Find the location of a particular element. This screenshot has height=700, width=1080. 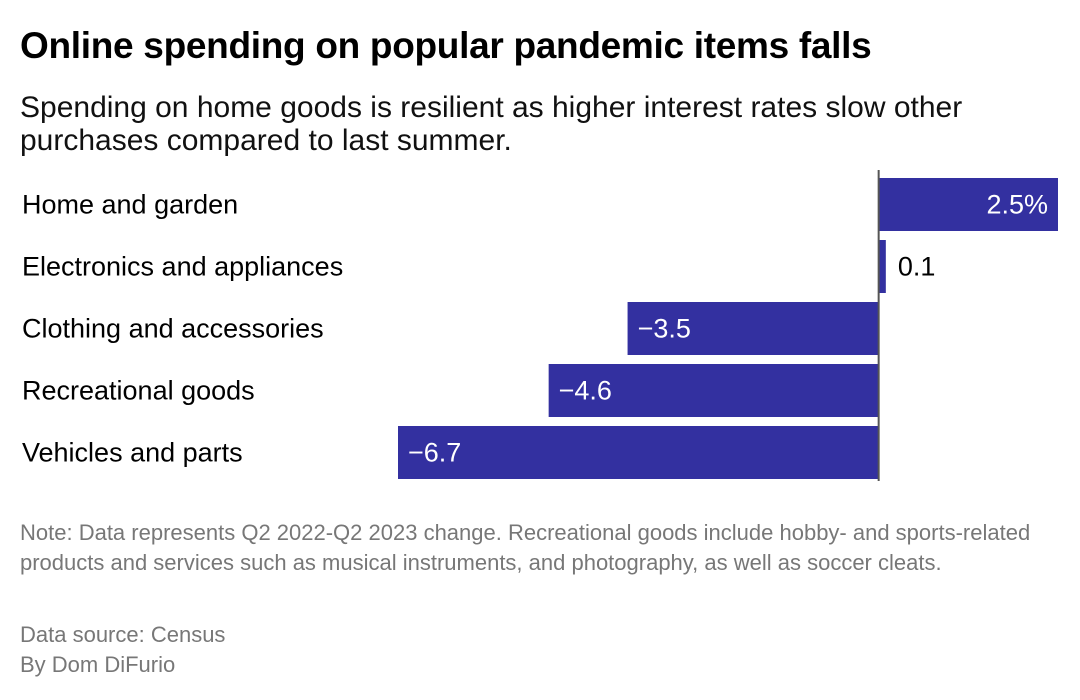

value-label: −3.5 is located at coordinates (664, 329).